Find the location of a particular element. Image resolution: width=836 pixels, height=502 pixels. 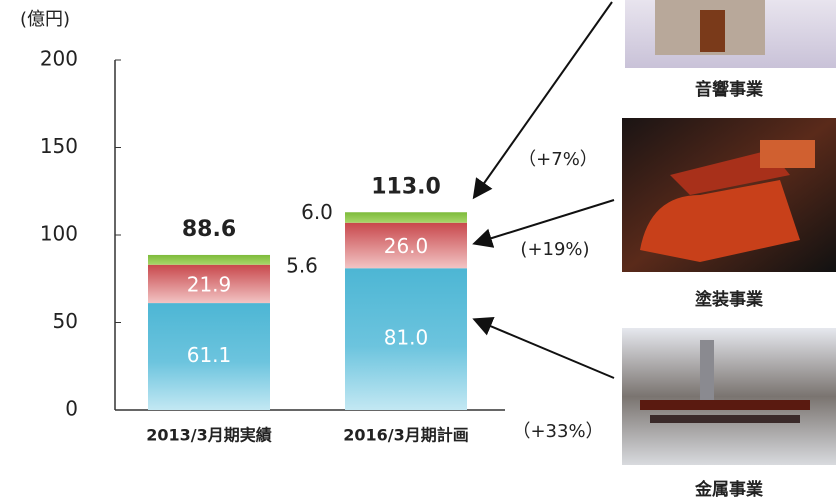

change-label: （+7%） is located at coordinates (558, 159).